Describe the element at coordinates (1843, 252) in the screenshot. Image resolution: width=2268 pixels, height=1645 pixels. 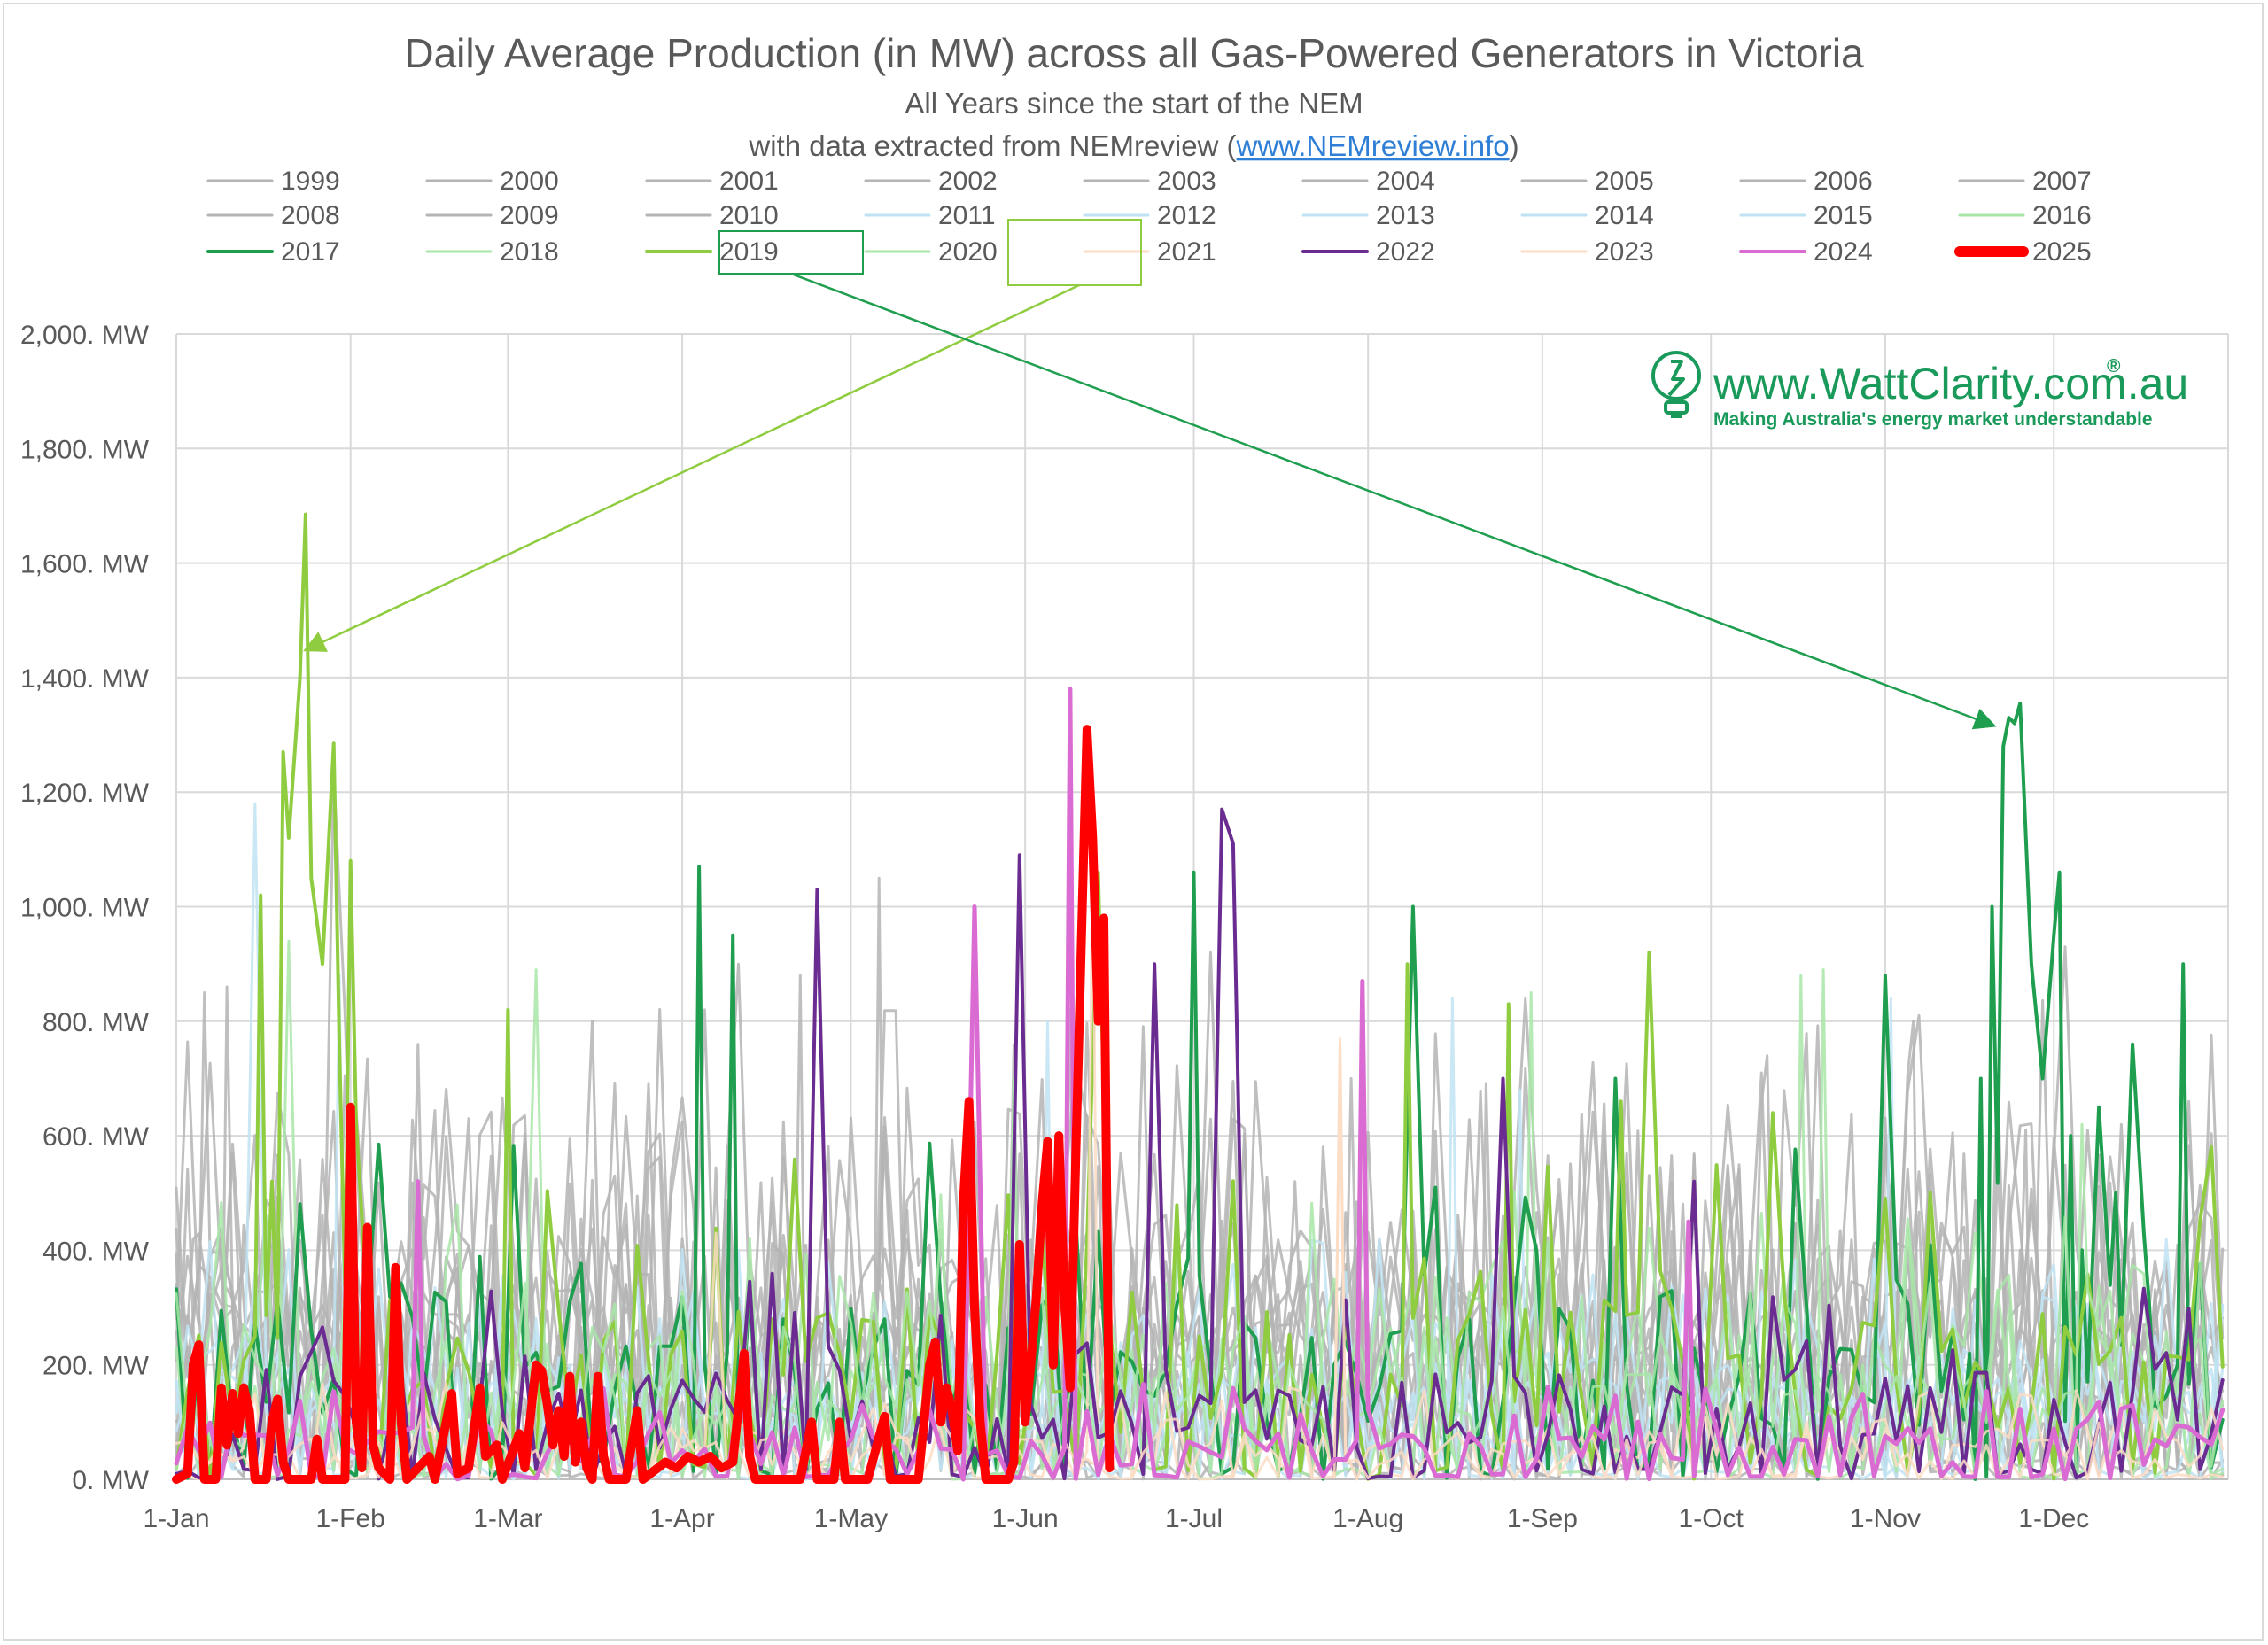
I see `legend-label-2024: 2024` at that location.